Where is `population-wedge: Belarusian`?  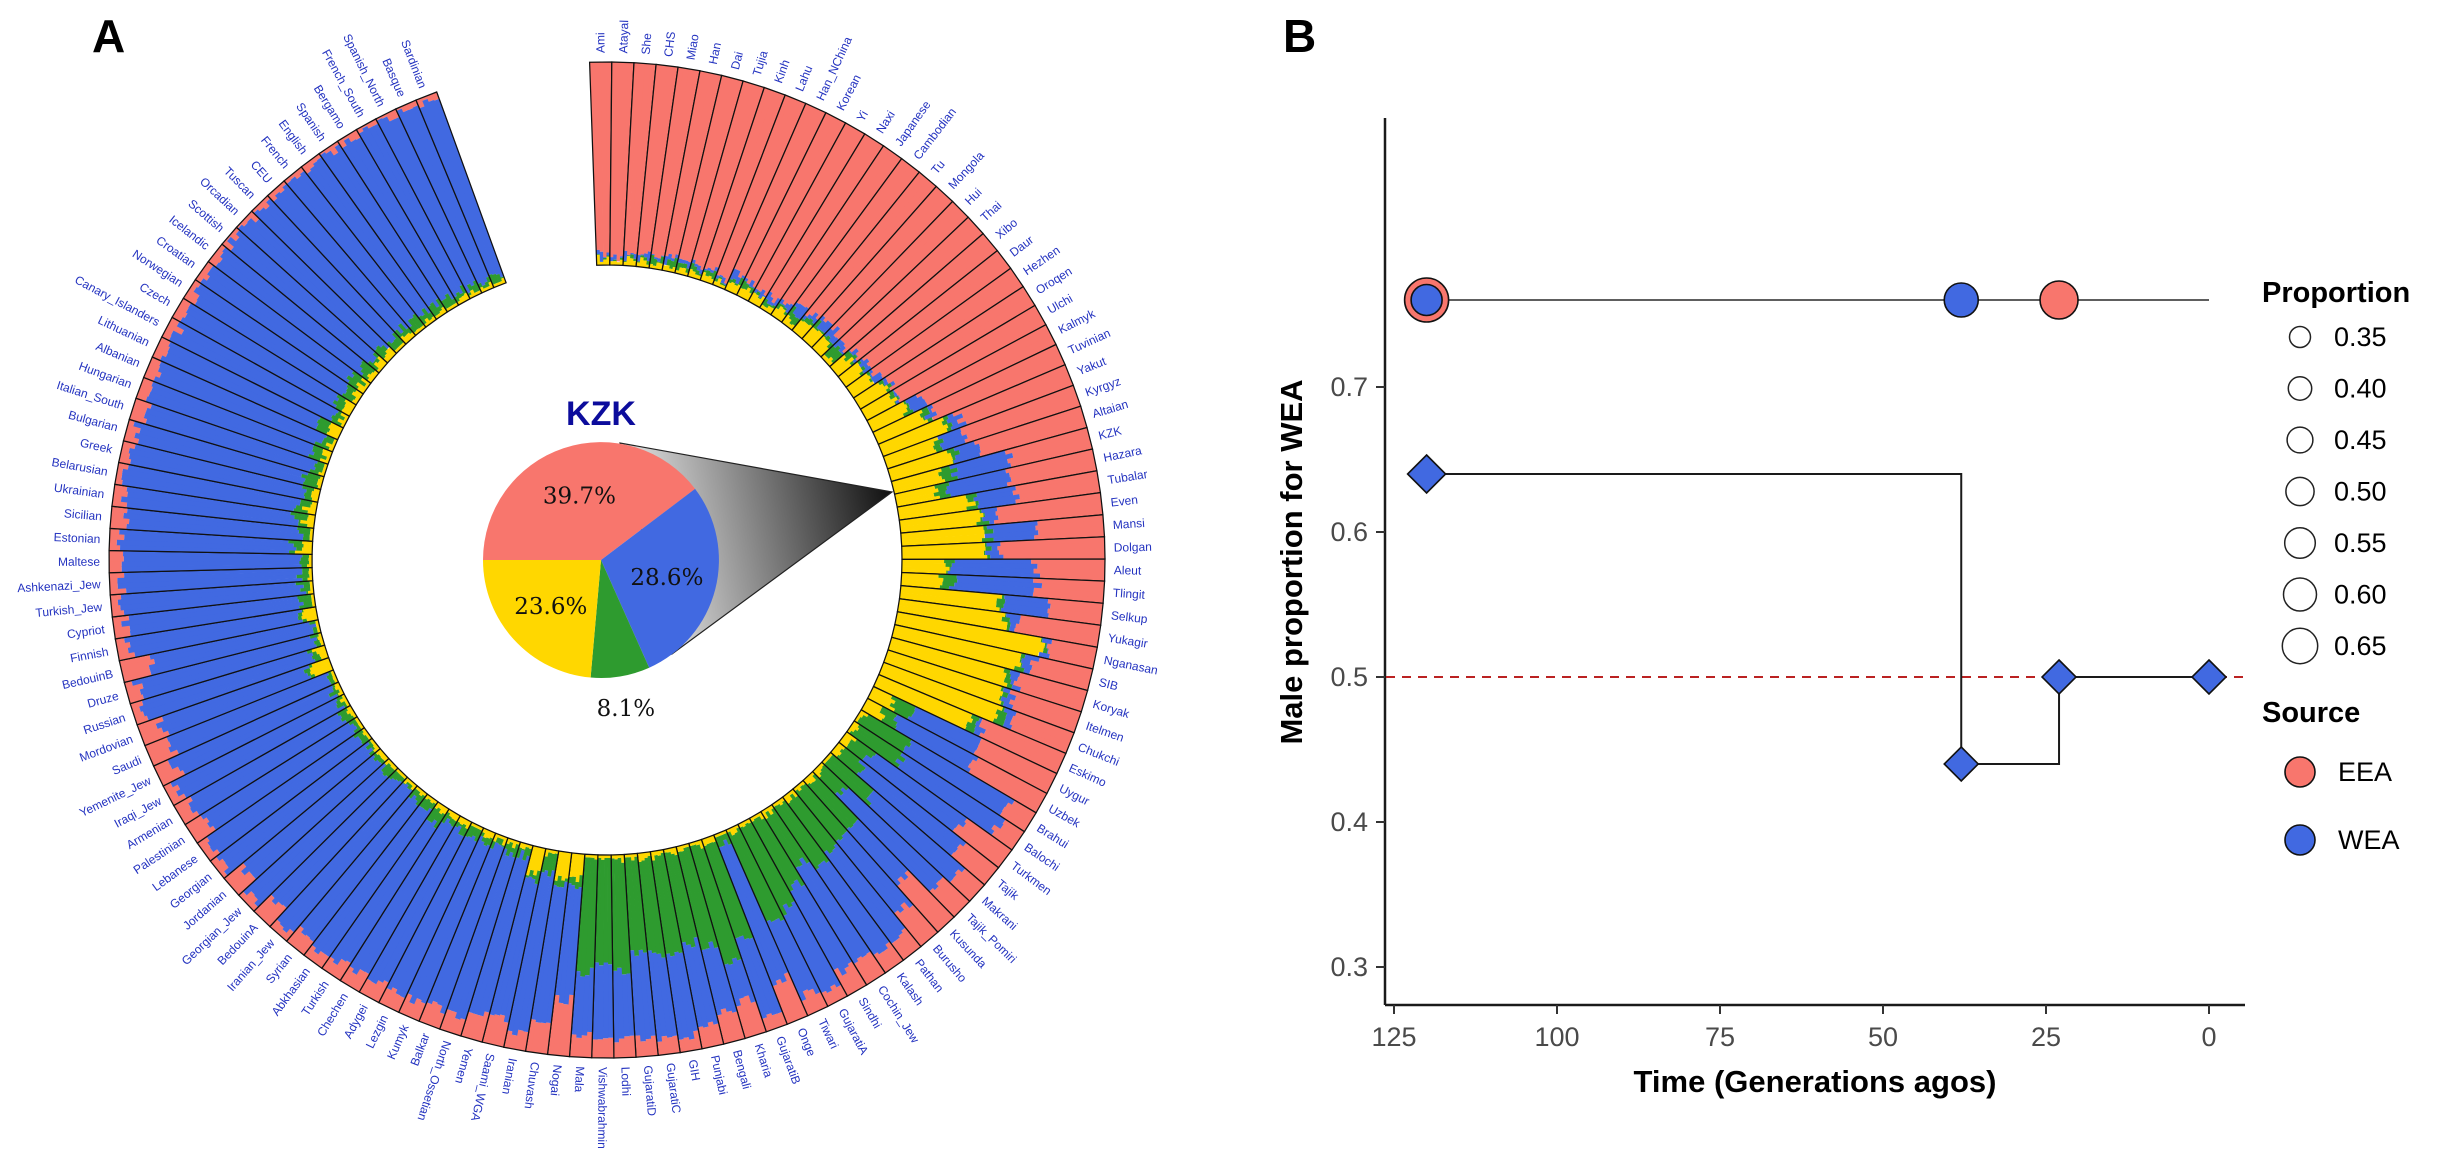
population-wedge: Belarusian is located at coordinates (185, 485).